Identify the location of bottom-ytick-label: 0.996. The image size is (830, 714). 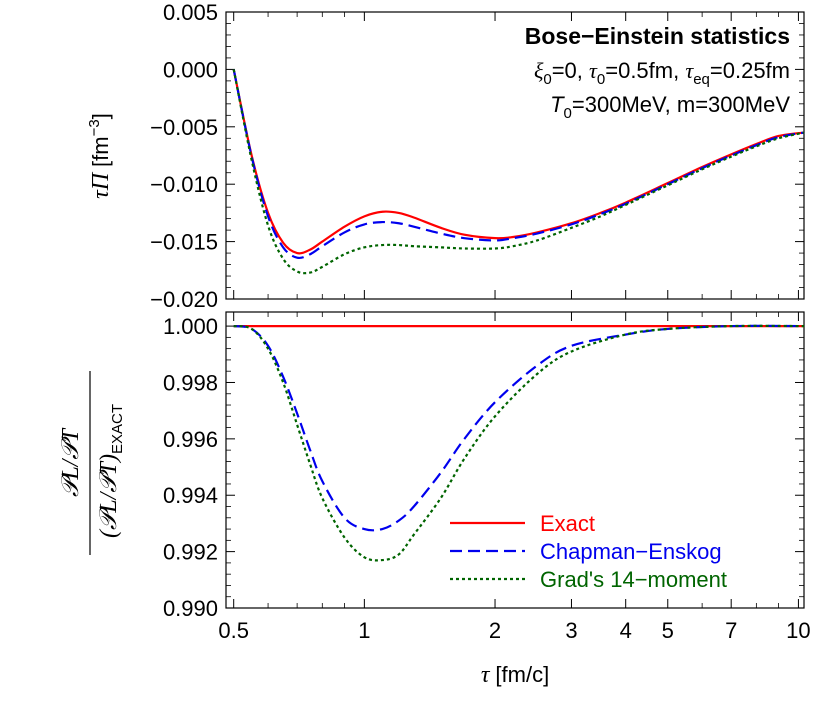
(190, 439).